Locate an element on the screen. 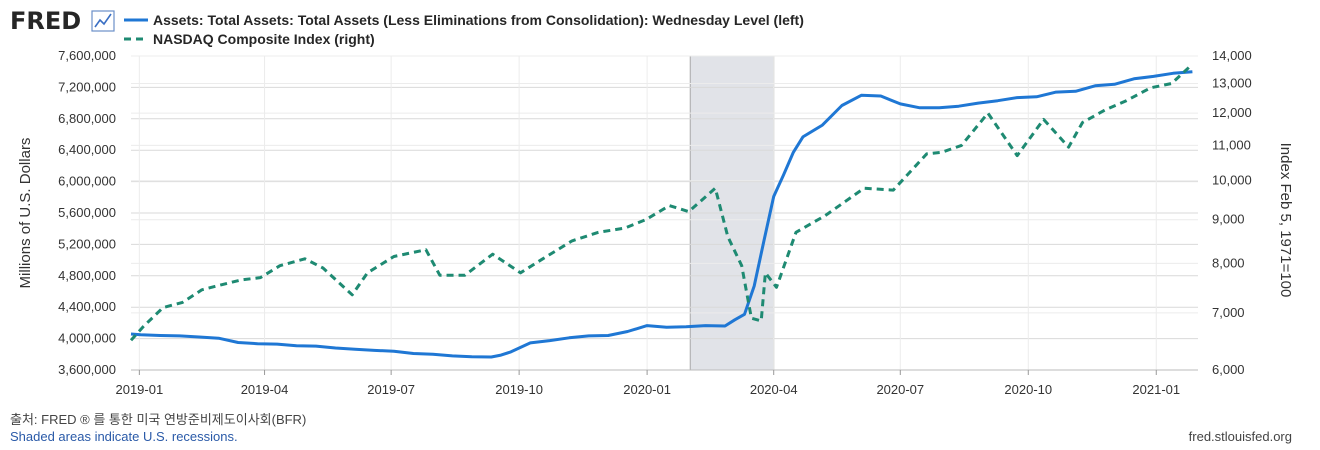 Image resolution: width=1320 pixels, height=450 pixels. left-axis-title: Millions of U.S. Dollars is located at coordinates (25, 213).